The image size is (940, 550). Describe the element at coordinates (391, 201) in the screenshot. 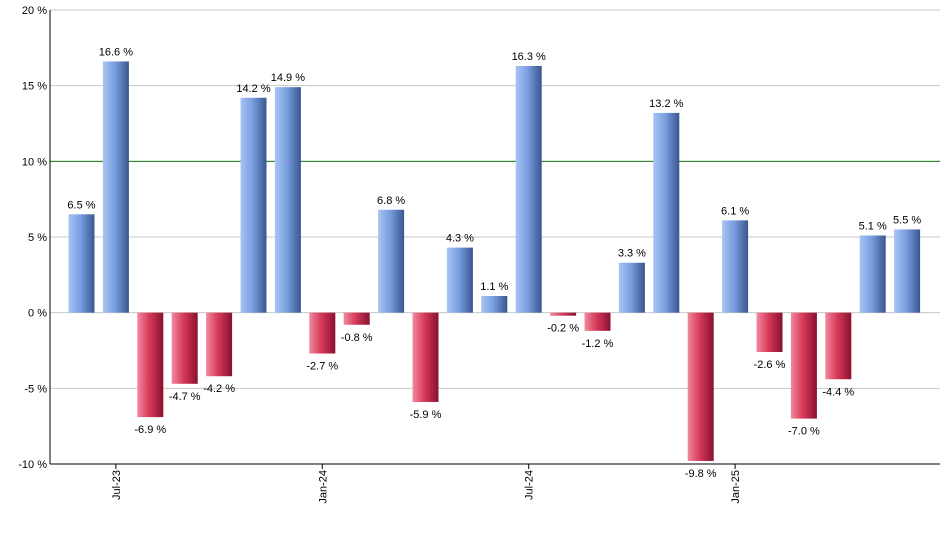

I see `bar-value-label: 6.8 %` at that location.